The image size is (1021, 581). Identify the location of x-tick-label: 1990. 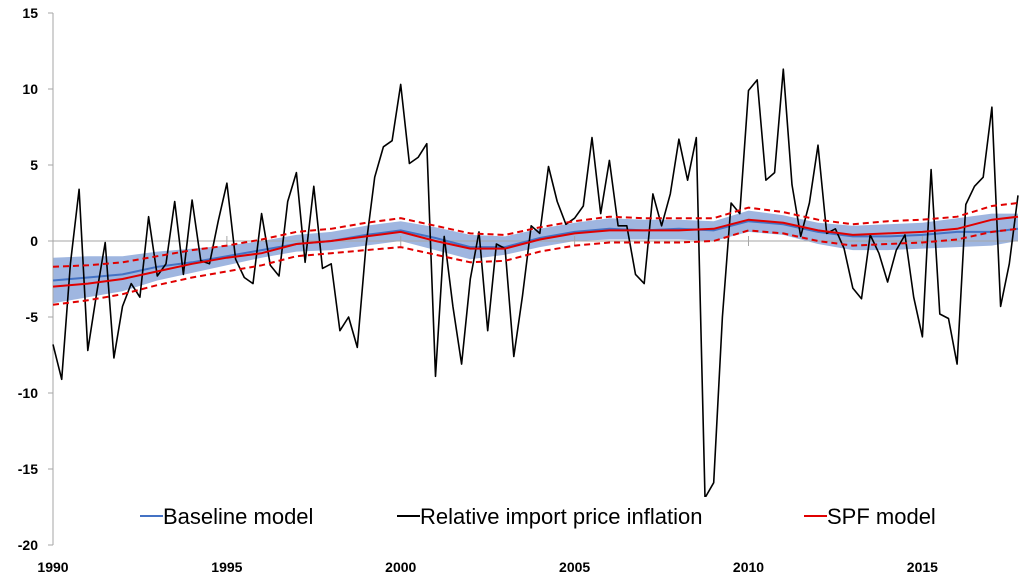
(52, 567).